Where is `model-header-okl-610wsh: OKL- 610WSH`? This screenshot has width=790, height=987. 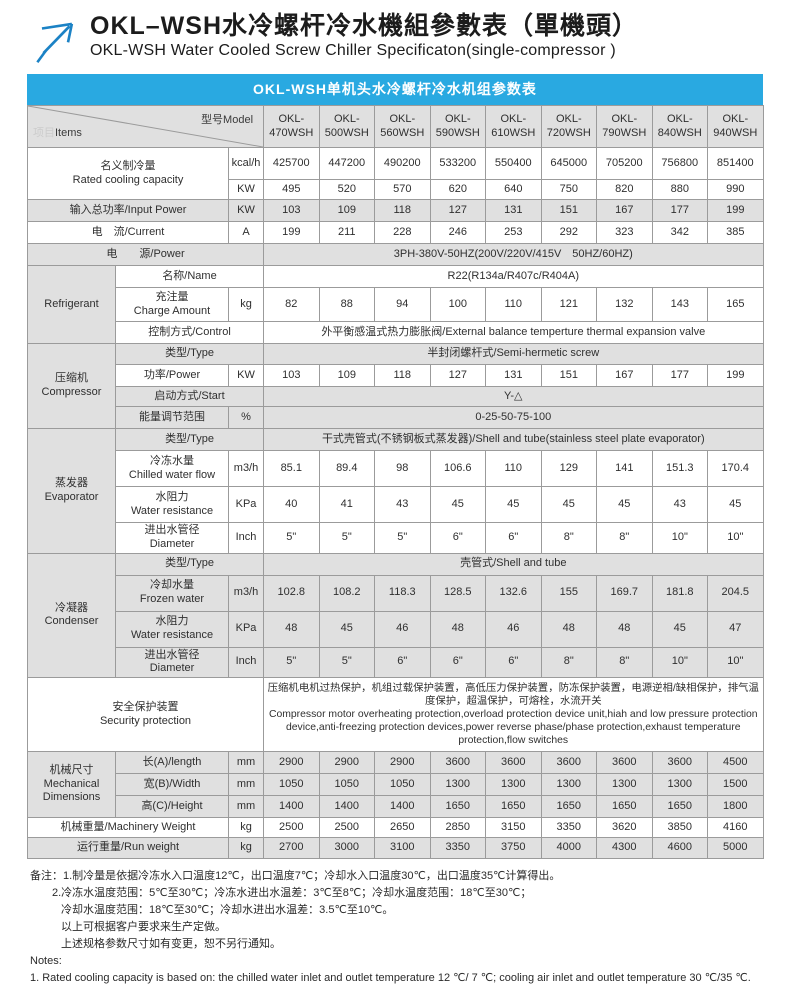
model-header-okl-610wsh: OKL- 610WSH is located at coordinates (513, 126).